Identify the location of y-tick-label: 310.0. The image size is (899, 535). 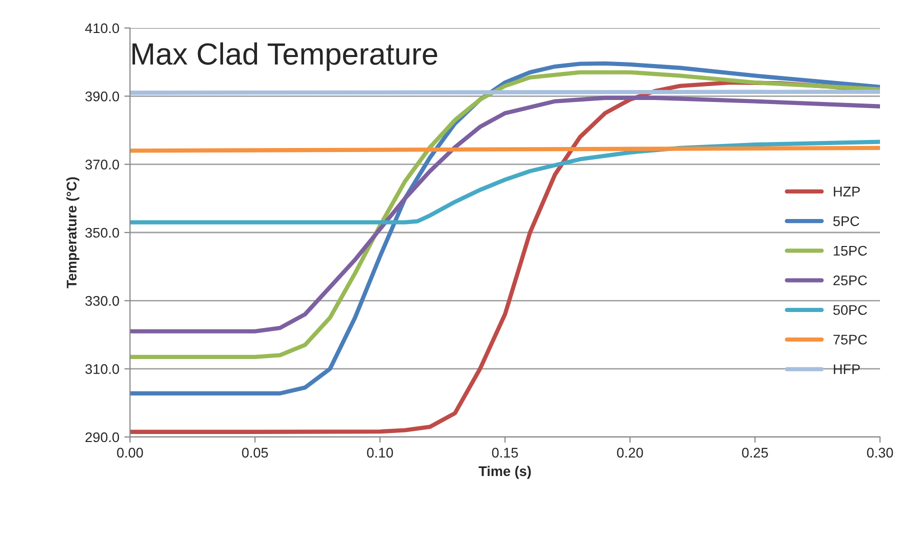
(102, 369).